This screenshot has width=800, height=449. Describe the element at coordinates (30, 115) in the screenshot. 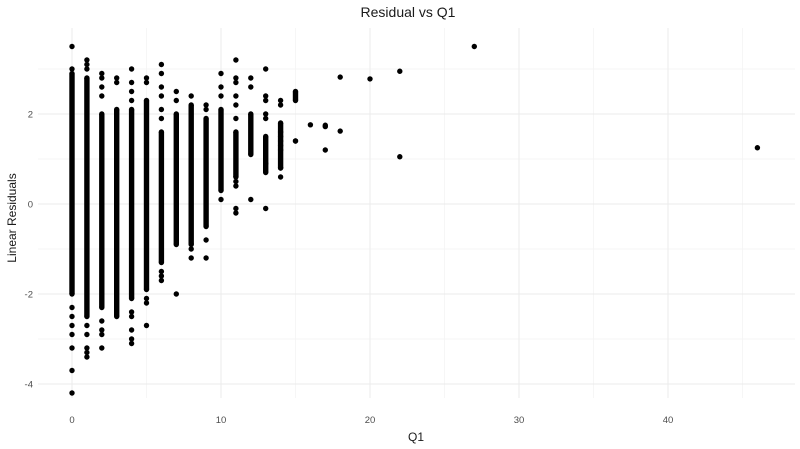

I see `y-tick-label: 2` at that location.